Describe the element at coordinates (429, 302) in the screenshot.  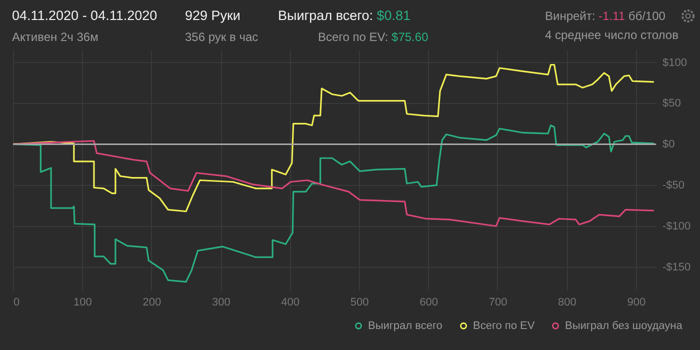
I see `x-tick-label: 600` at that location.